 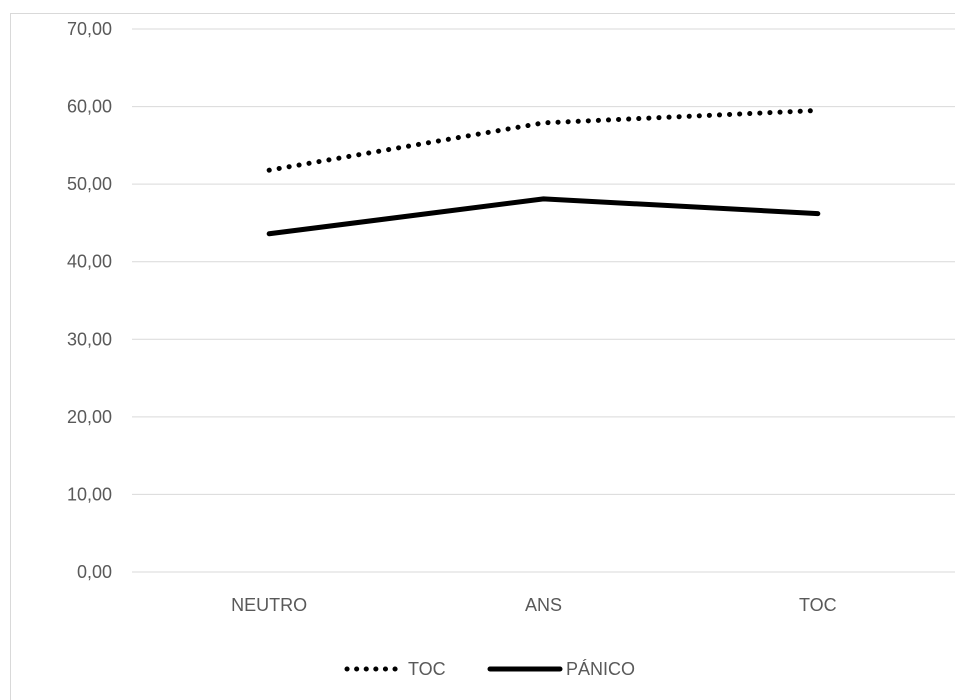 What do you see at coordinates (89, 29) in the screenshot?
I see `y-tick-label: 70,00` at bounding box center [89, 29].